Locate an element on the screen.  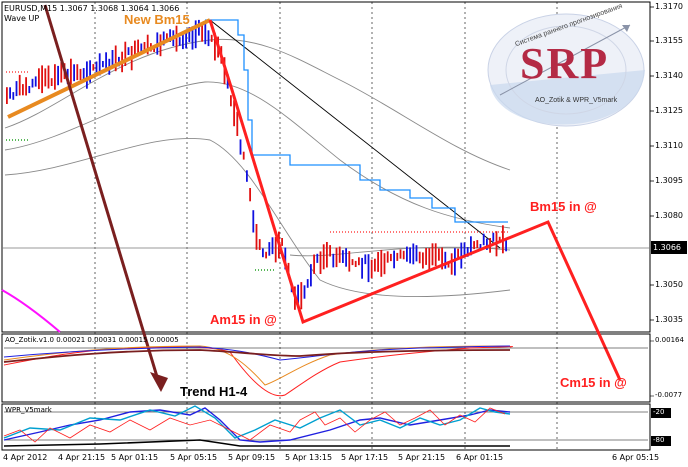
wpr-axis-label: -80 is located at coordinates (659, 440).